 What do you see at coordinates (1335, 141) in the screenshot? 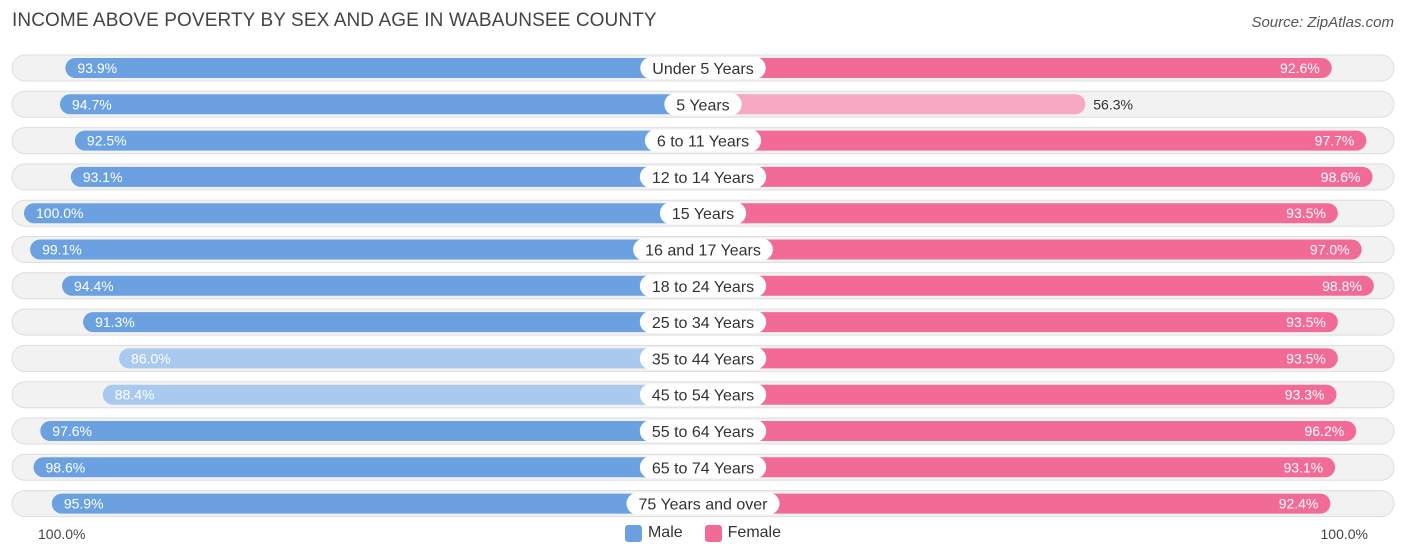
I see `bar-label-female: 97.7%` at bounding box center [1335, 141].